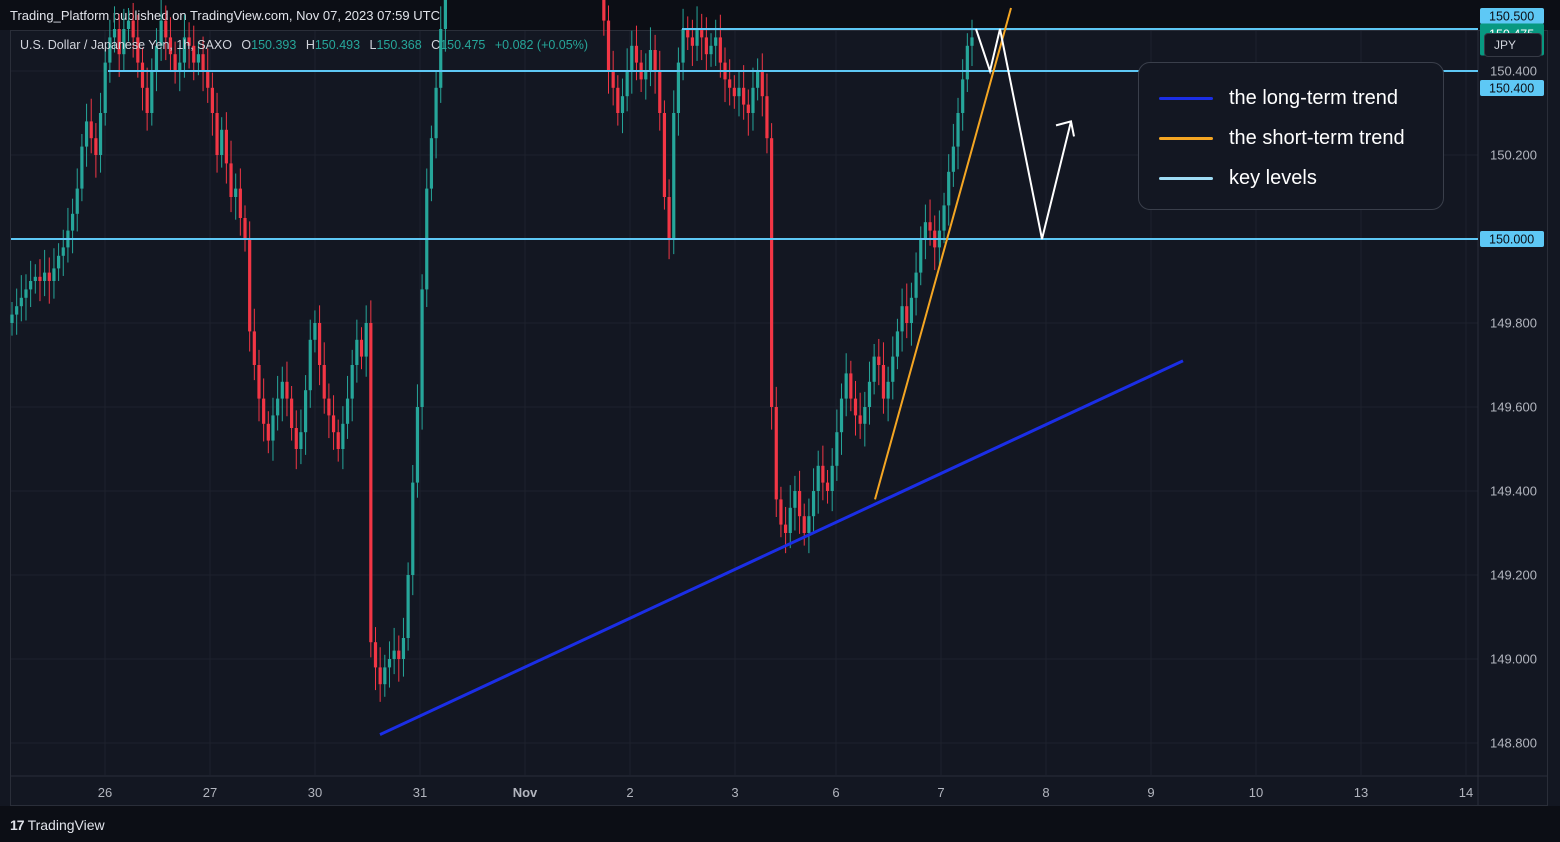 The height and width of the screenshot is (842, 1560). What do you see at coordinates (943, 253) in the screenshot?
I see `short-term-trend-line` at bounding box center [943, 253].